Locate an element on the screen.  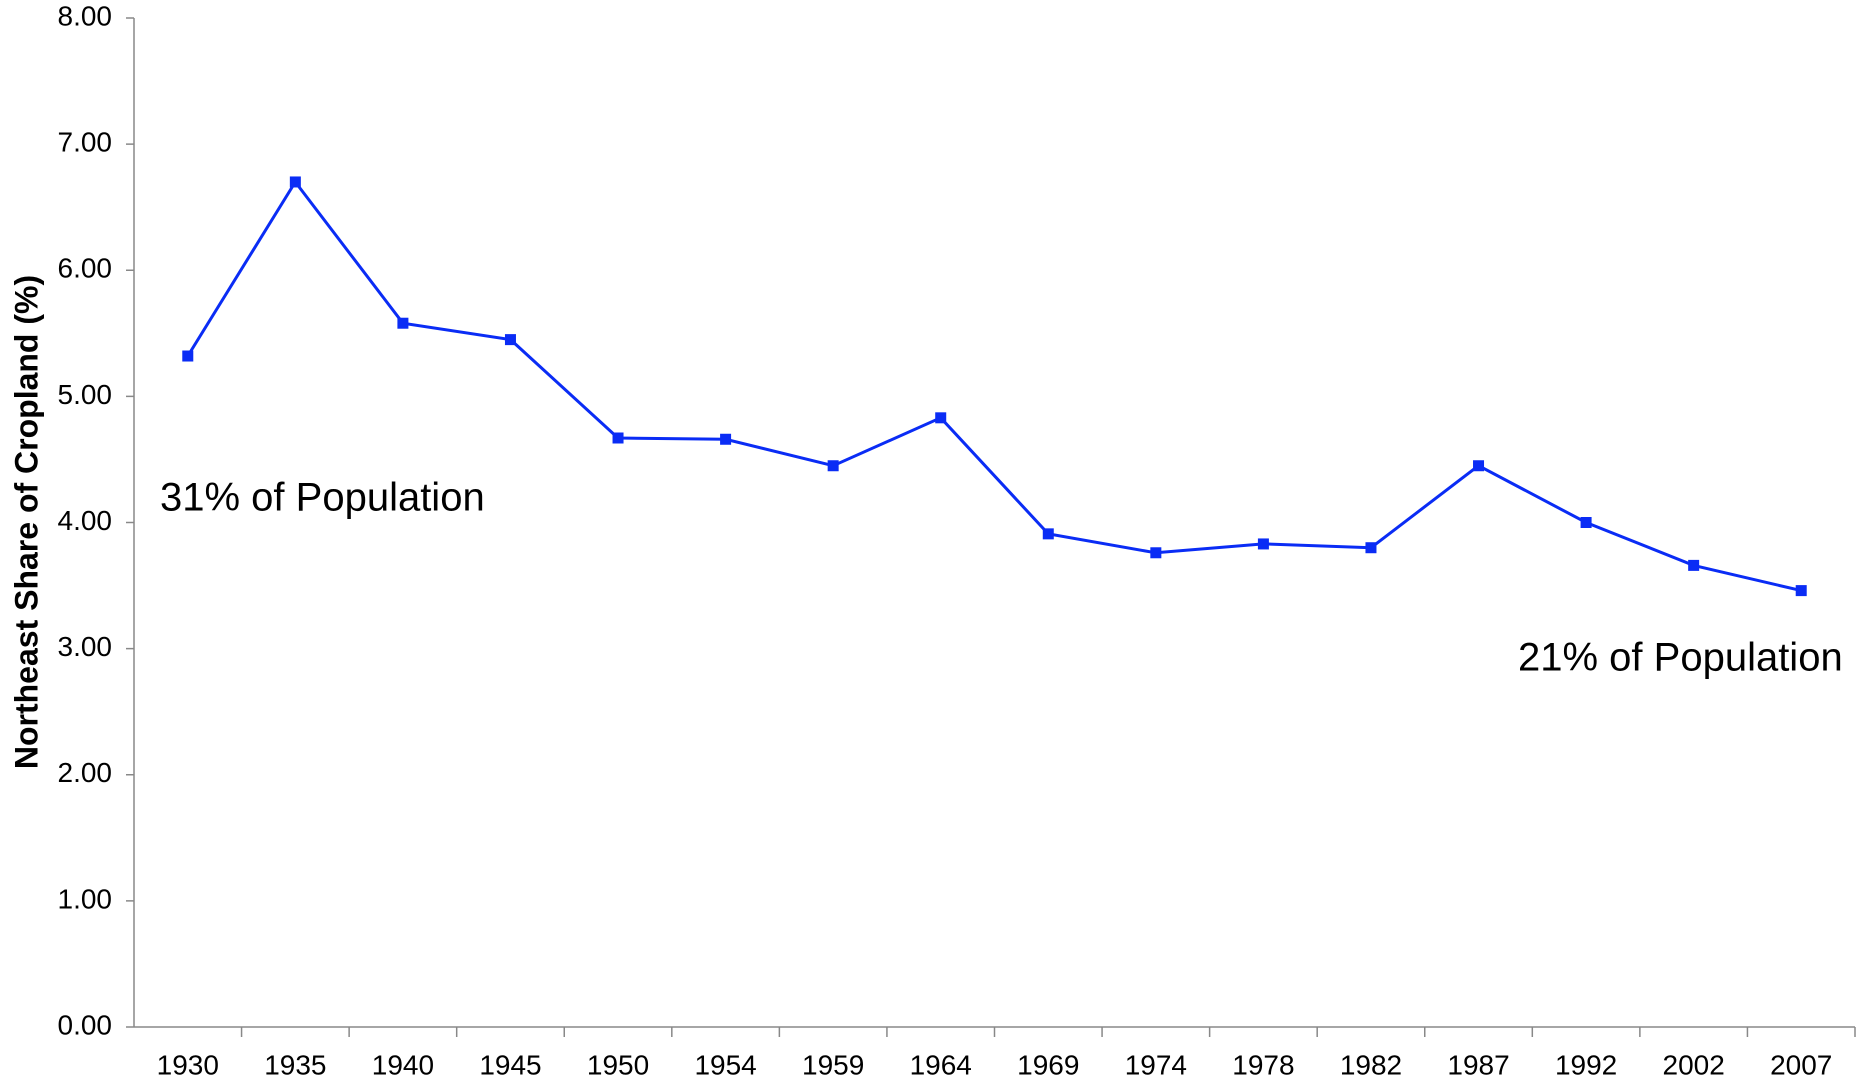
y-tick-label: 7.00 is located at coordinates (85, 142).